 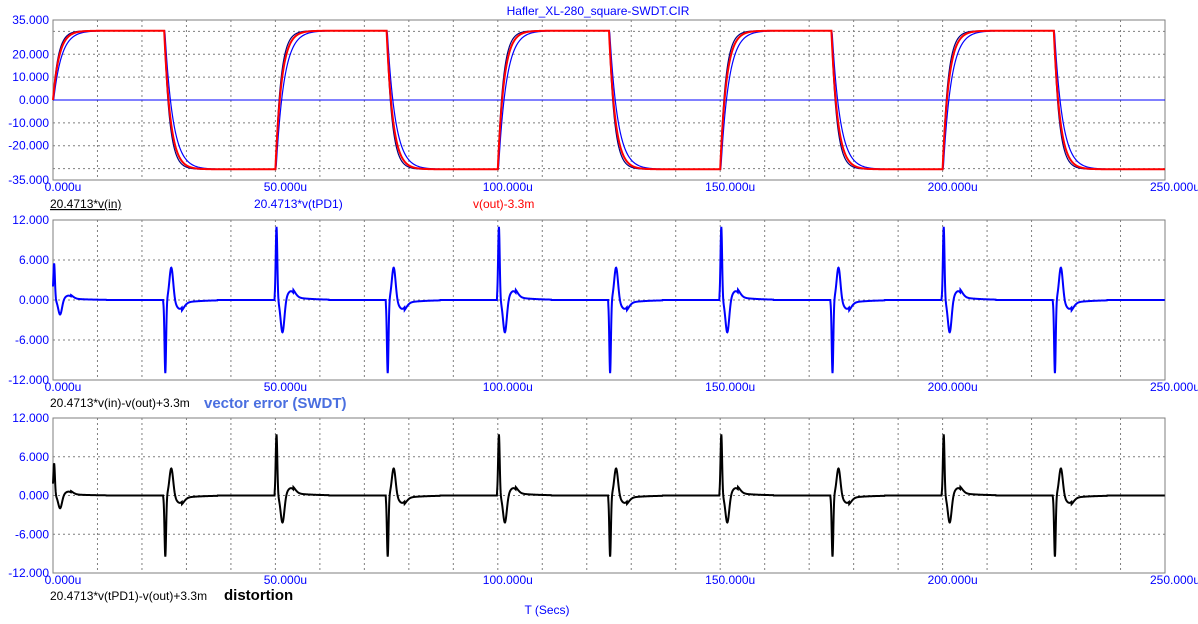 What do you see at coordinates (275, 403) in the screenshot?
I see `annotation-vector-error: vector error (SWDT)` at bounding box center [275, 403].